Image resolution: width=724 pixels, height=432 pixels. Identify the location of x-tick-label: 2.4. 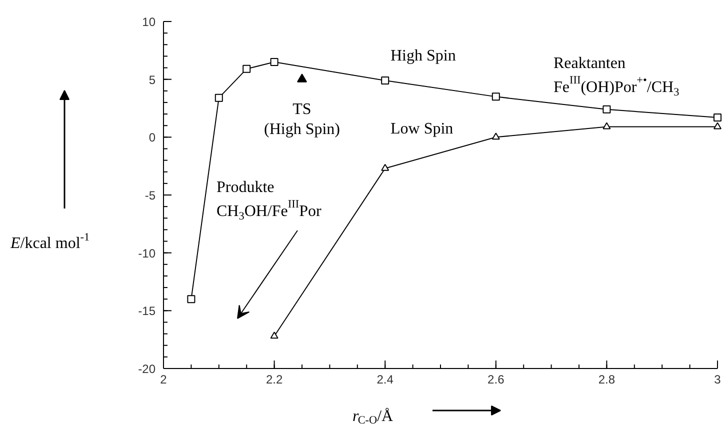
(385, 379).